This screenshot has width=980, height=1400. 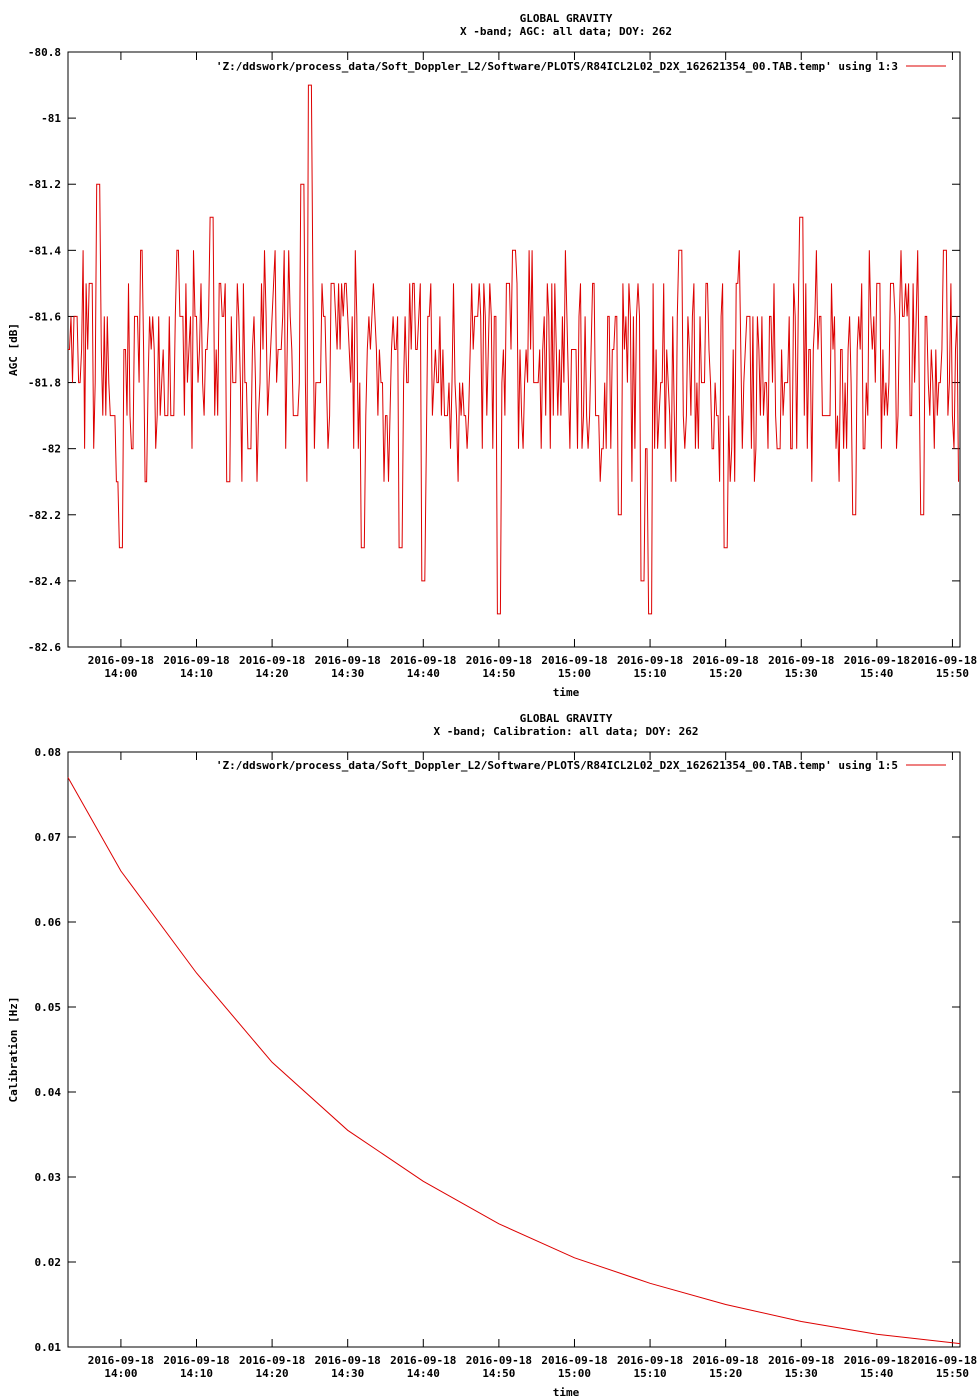 What do you see at coordinates (48, 922) in the screenshot?
I see `y-tick-label: 0.06` at bounding box center [48, 922].